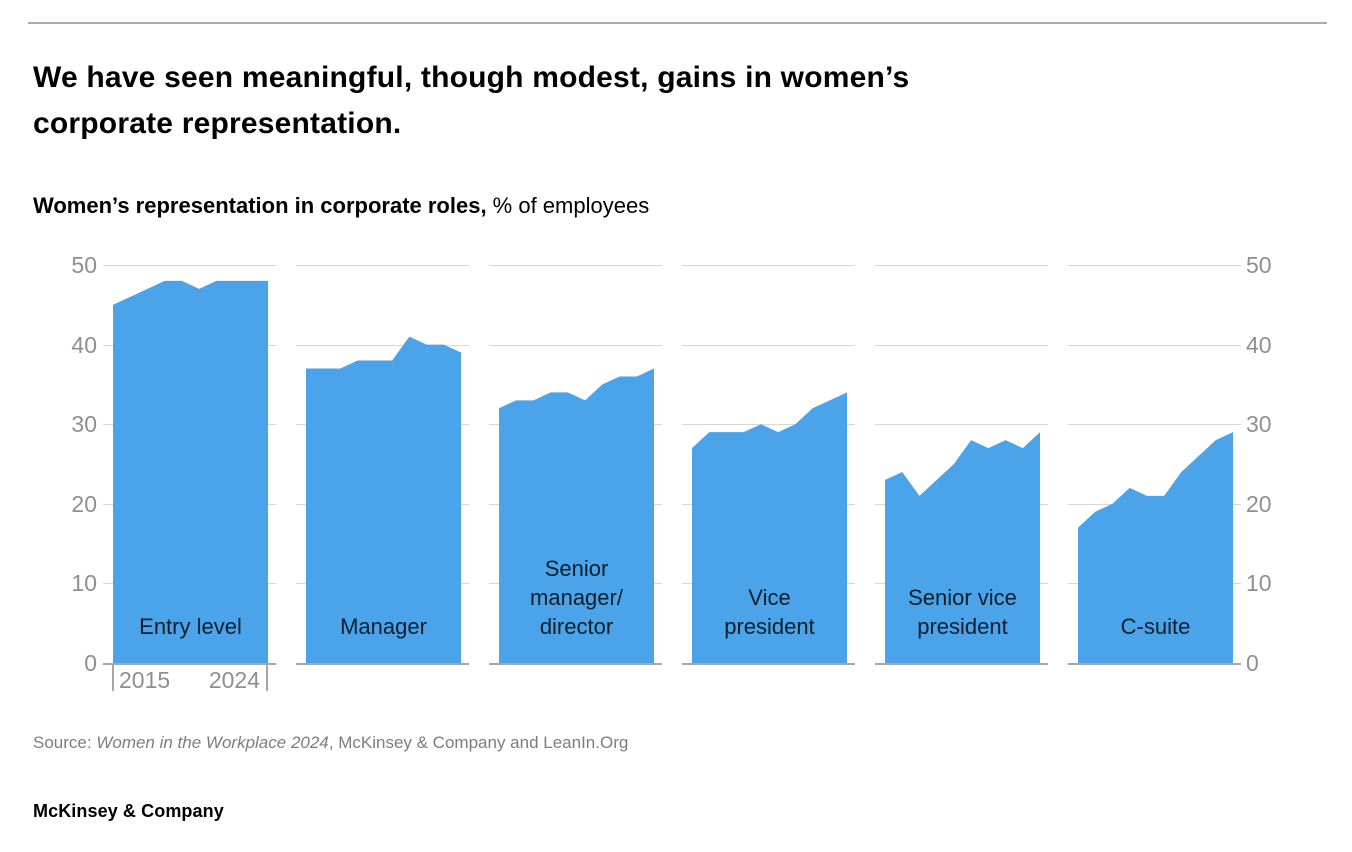  What do you see at coordinates (84, 503) in the screenshot?
I see `y-axis-label-left-20: 20` at bounding box center [84, 503].